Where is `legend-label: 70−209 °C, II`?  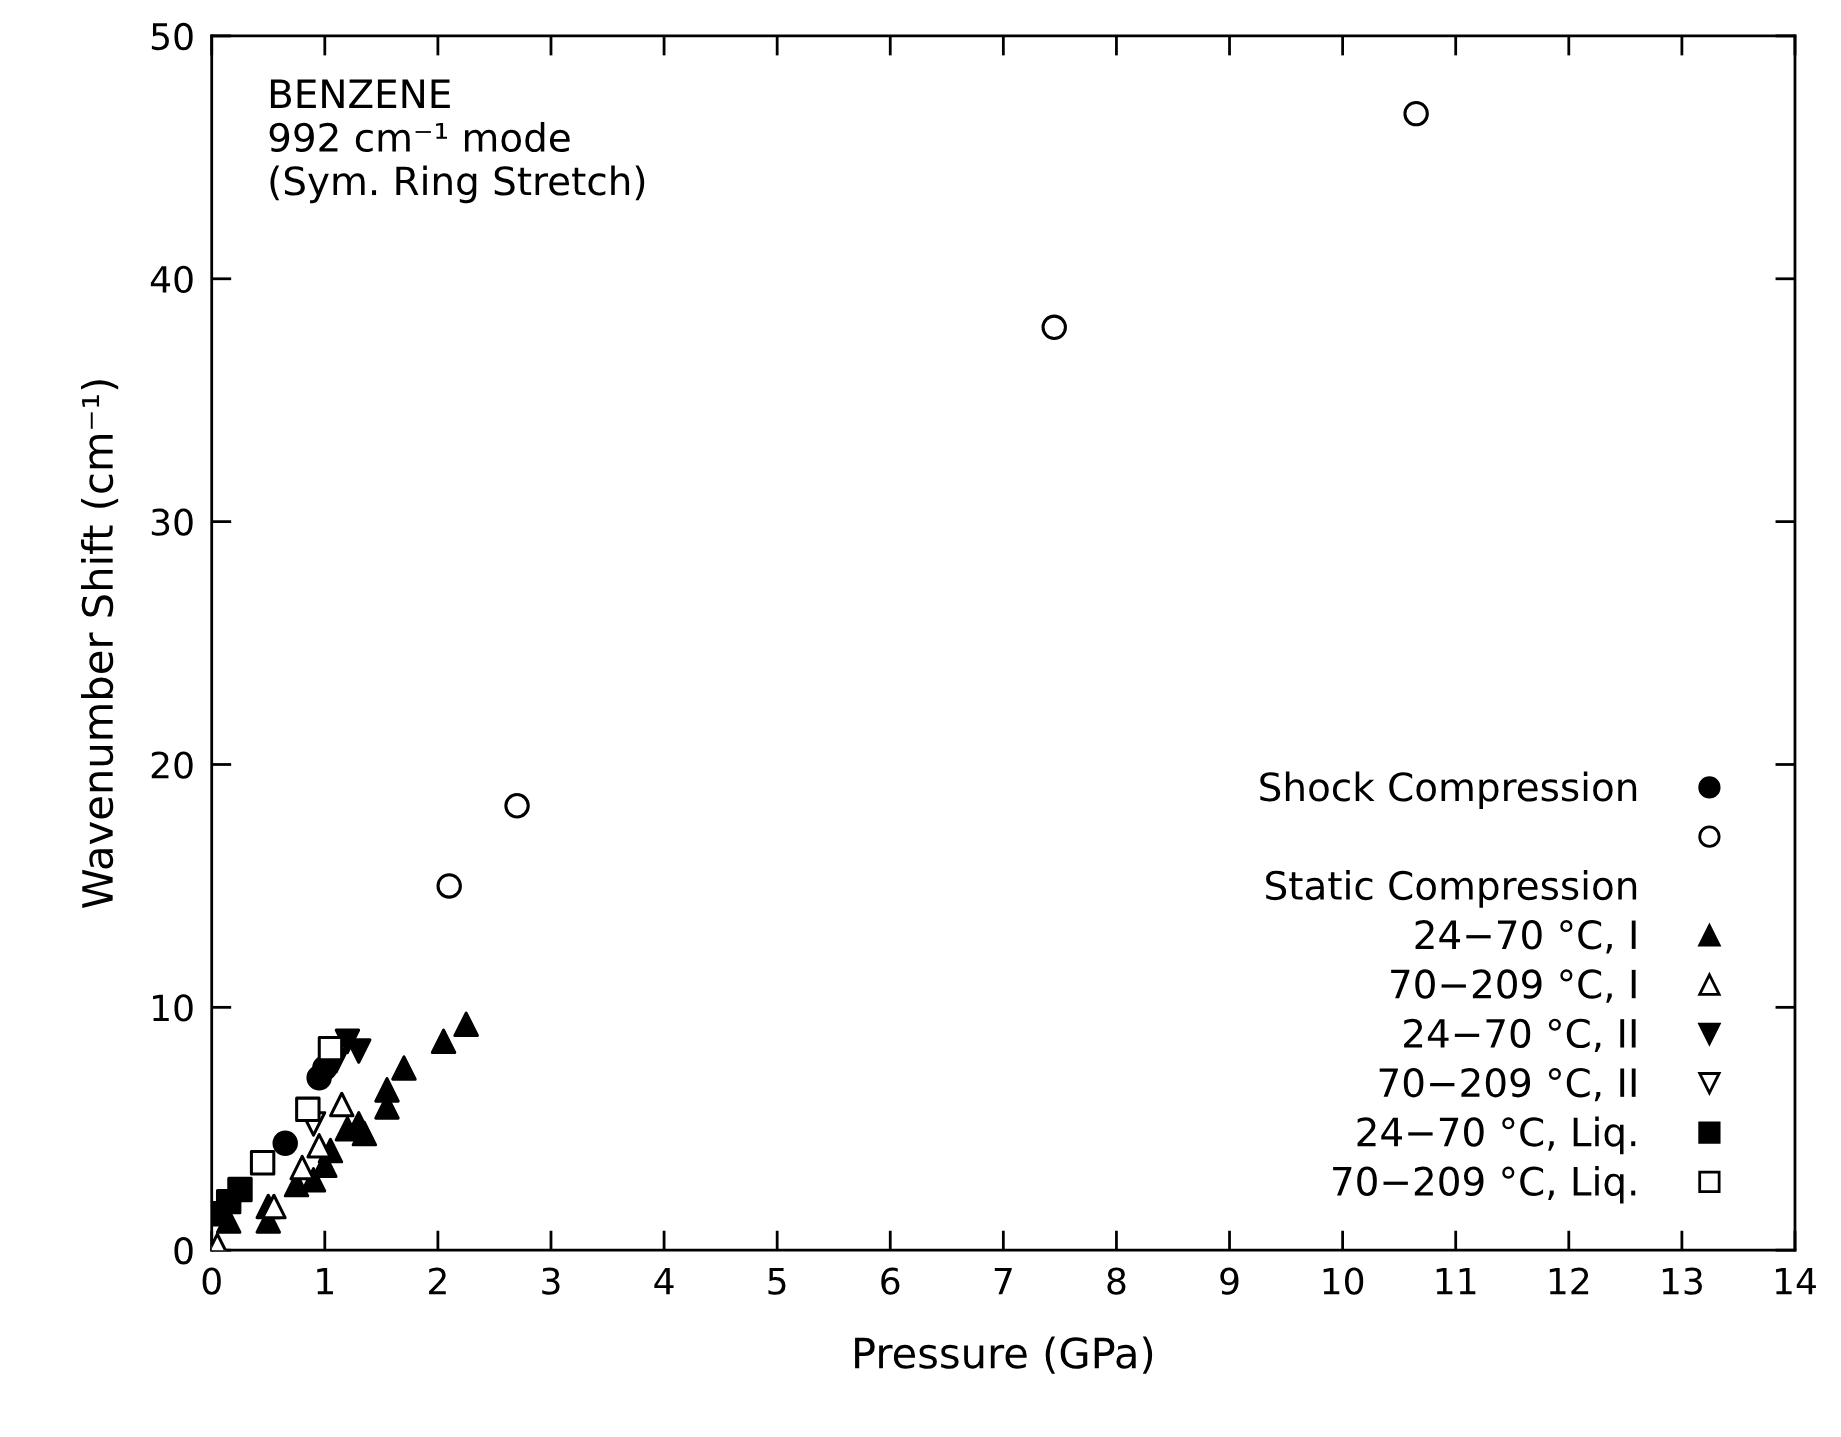
legend-label: 70−209 °C, II is located at coordinates (1507, 1084).